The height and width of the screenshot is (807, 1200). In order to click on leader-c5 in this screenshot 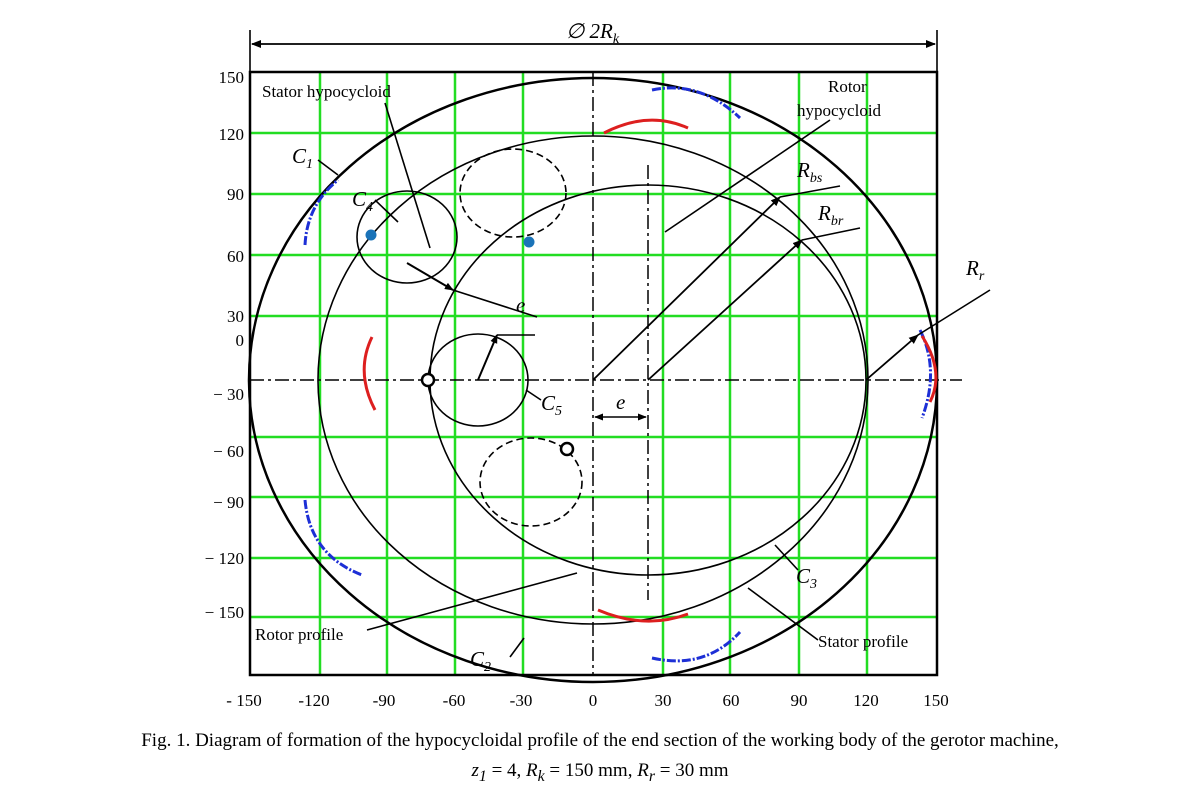, I will do `click(533, 395)`.